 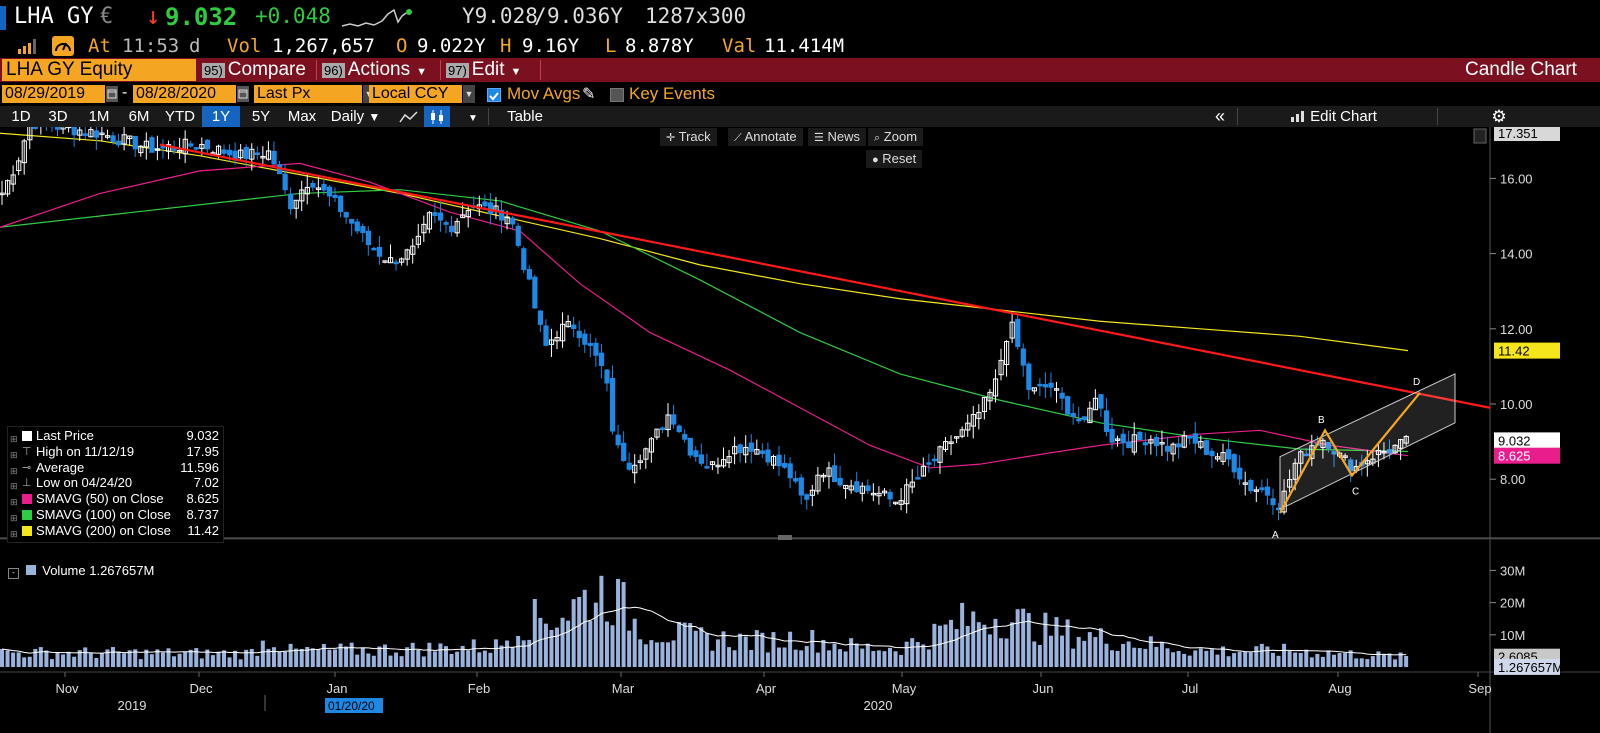 I want to click on periodicity-label: Daily, so click(x=347, y=116).